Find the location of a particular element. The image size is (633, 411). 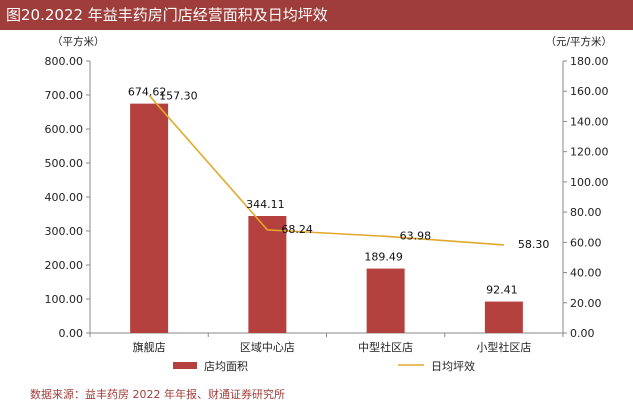

left-tick-label: 300.00 is located at coordinates (64, 231).